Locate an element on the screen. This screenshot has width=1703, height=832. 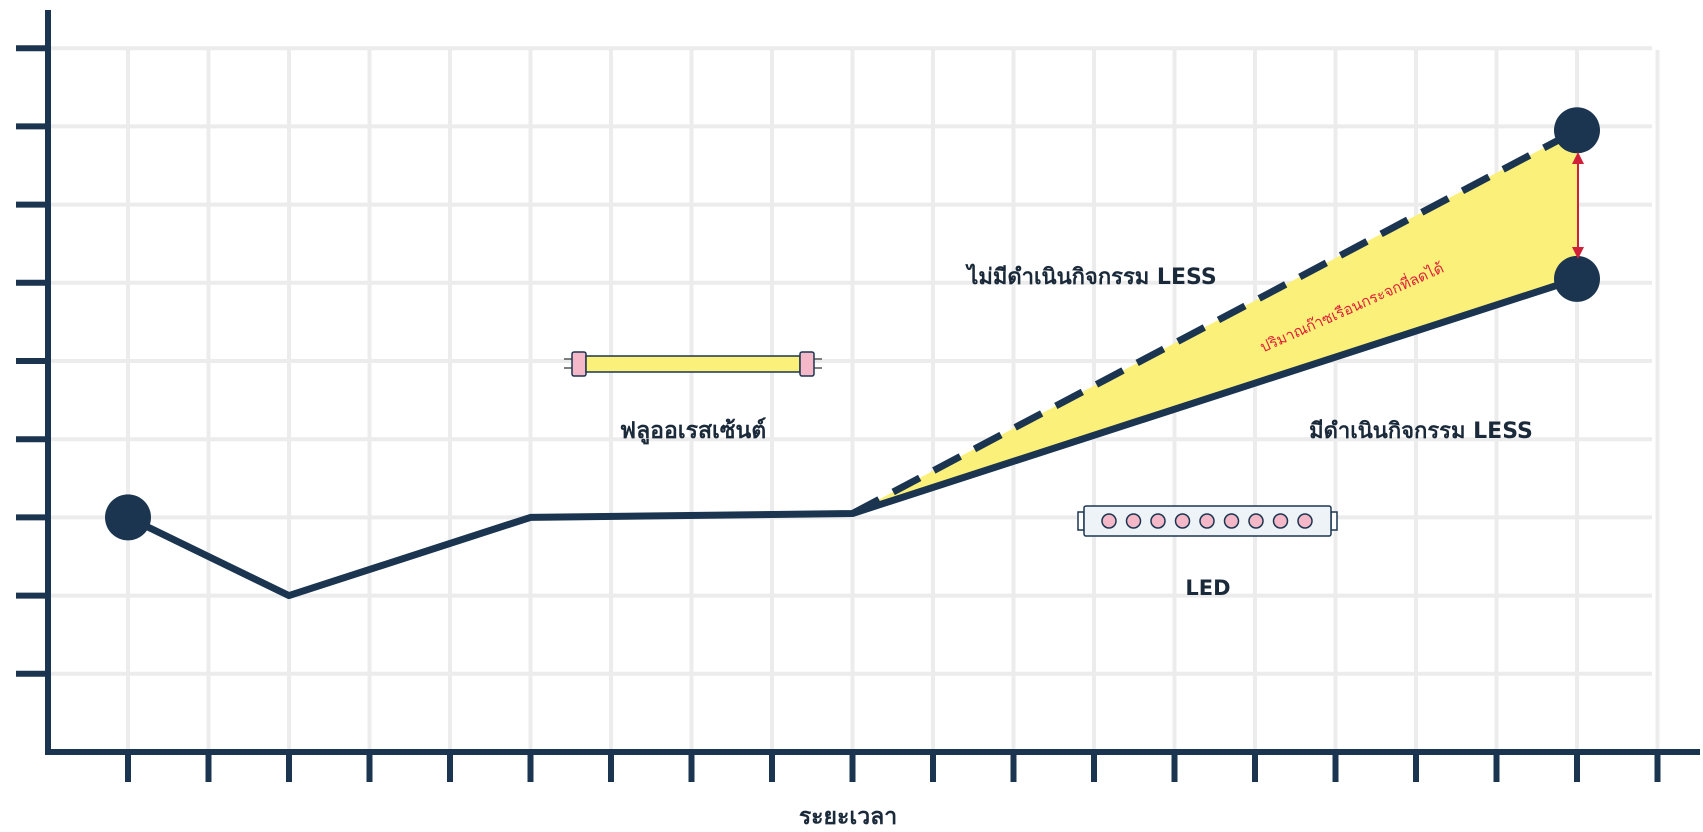
reduction-arrow is located at coordinates (1578, 205).